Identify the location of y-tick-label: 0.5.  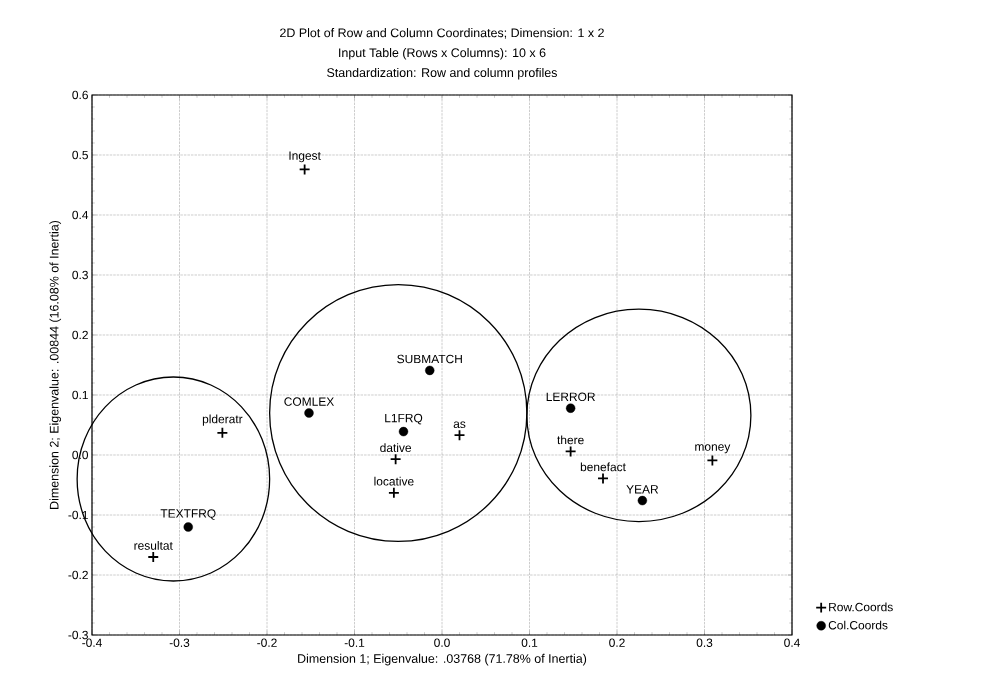
(80, 155).